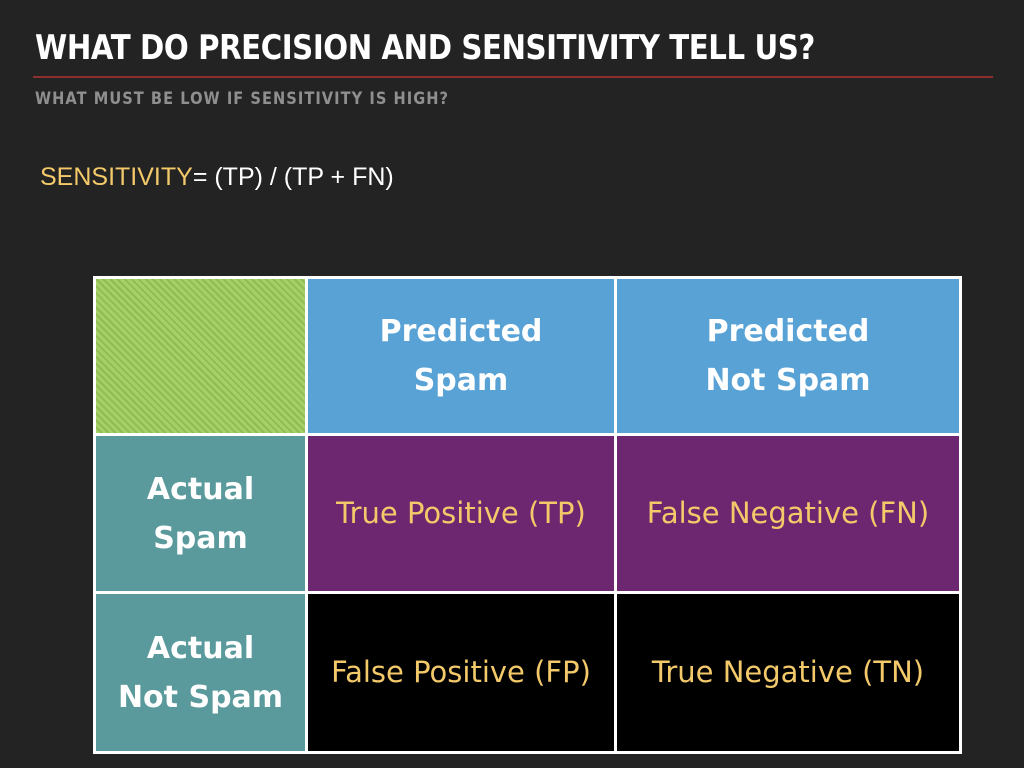 The height and width of the screenshot is (768, 1024). I want to click on row-header-actual-not-spam: Actual Not Spam, so click(200, 672).